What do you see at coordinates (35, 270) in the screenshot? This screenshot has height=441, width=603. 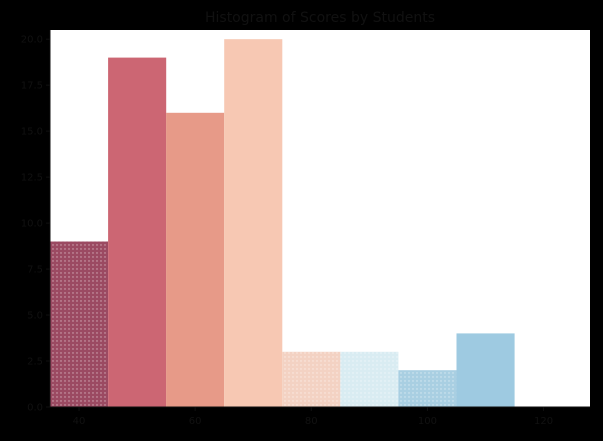 I see `y-tick-label: 7.5` at bounding box center [35, 270].